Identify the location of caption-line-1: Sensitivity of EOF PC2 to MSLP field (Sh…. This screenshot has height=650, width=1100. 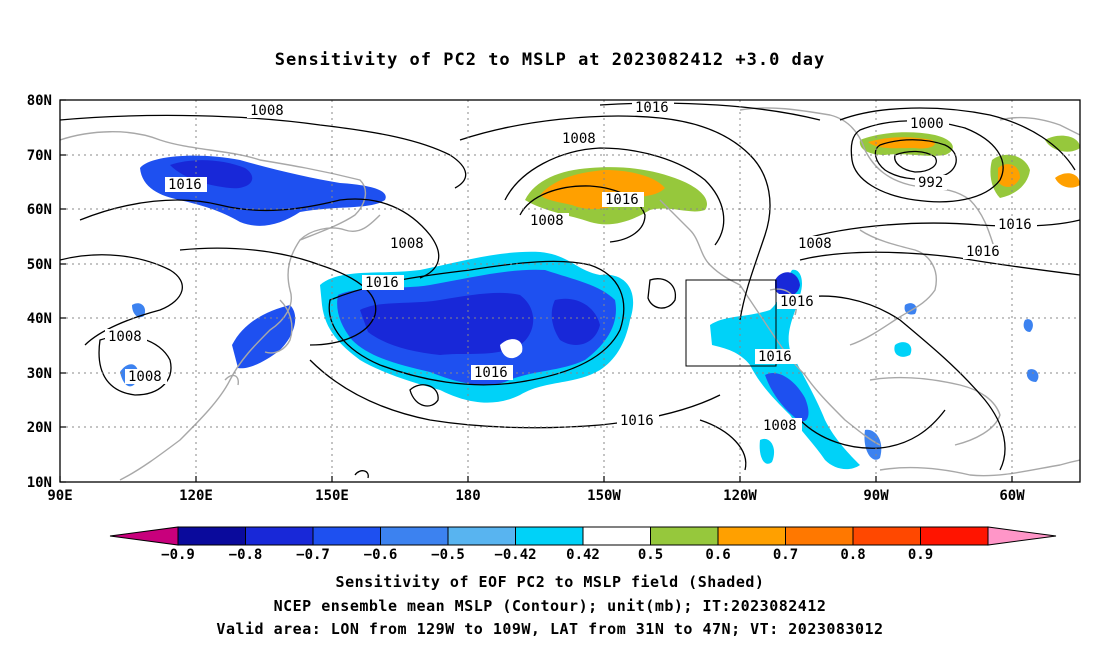
(550, 582).